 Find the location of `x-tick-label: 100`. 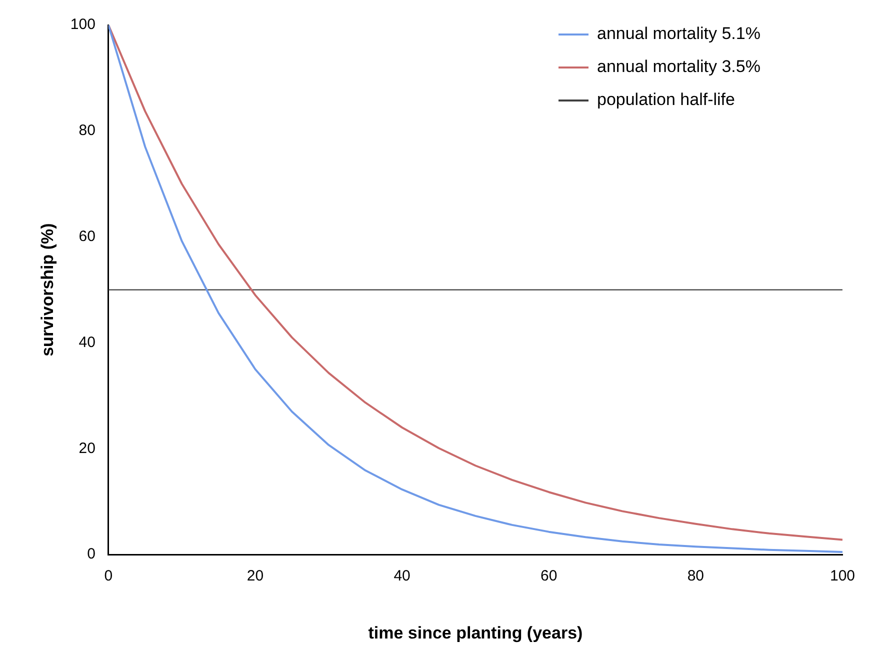

x-tick-label: 100 is located at coordinates (842, 576).